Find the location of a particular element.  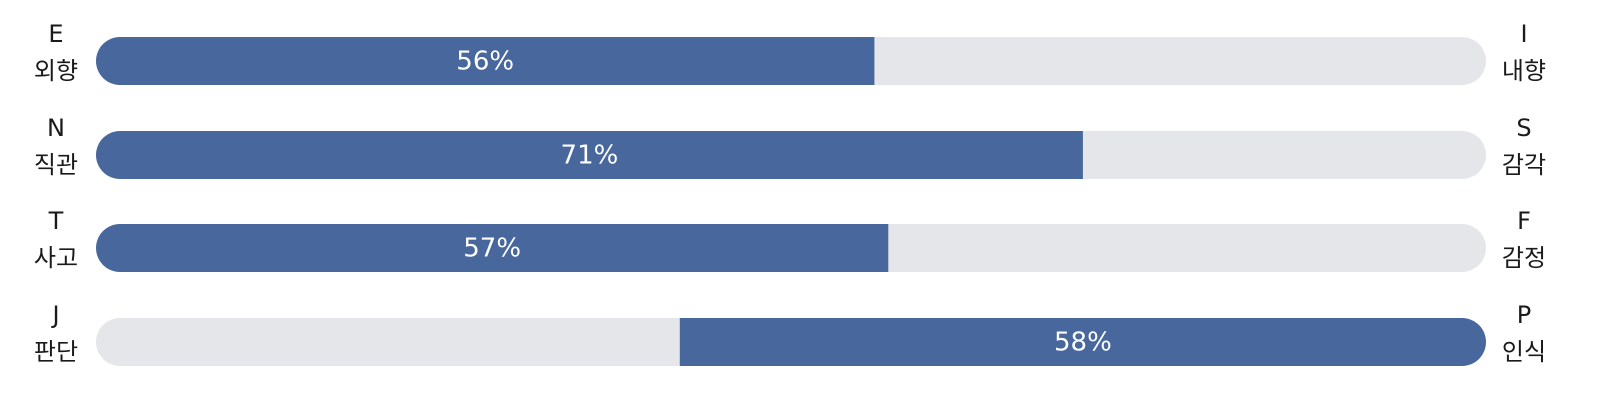

left-letter: T is located at coordinates (56, 221).